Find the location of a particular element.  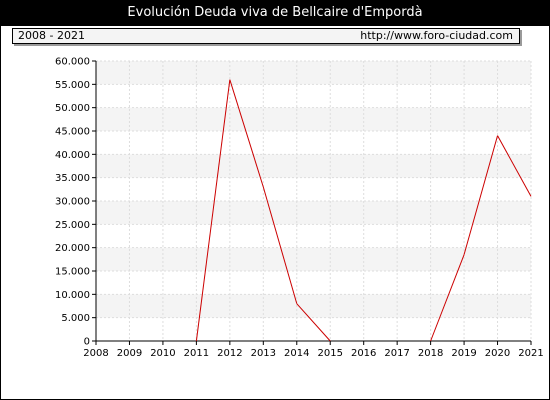

y-tick-label: 30.000 is located at coordinates (72, 202).